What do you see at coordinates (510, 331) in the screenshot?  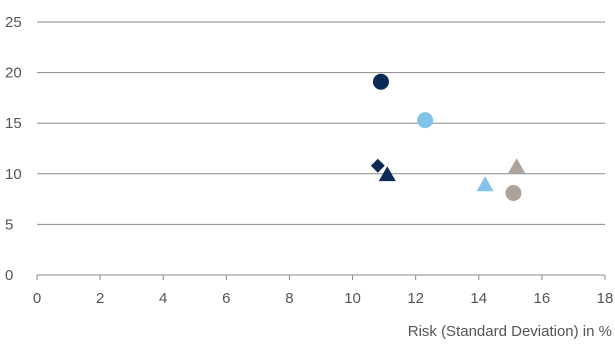 I see `x-axis-label: Risk (Standard Deviation) in %` at bounding box center [510, 331].